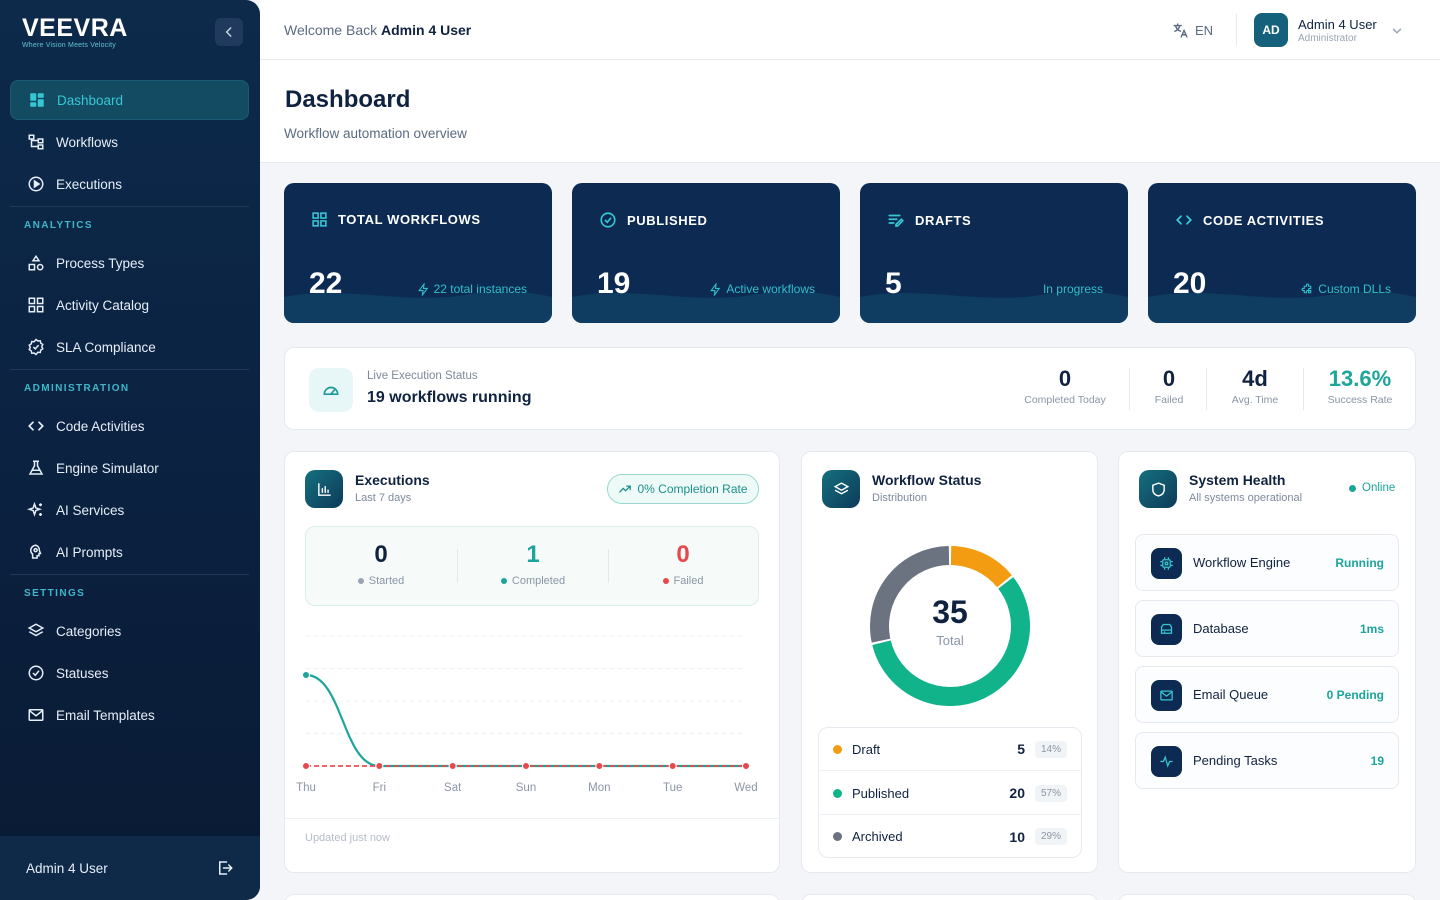 The image size is (1440, 900). I want to click on bolt-icon, so click(715, 289).